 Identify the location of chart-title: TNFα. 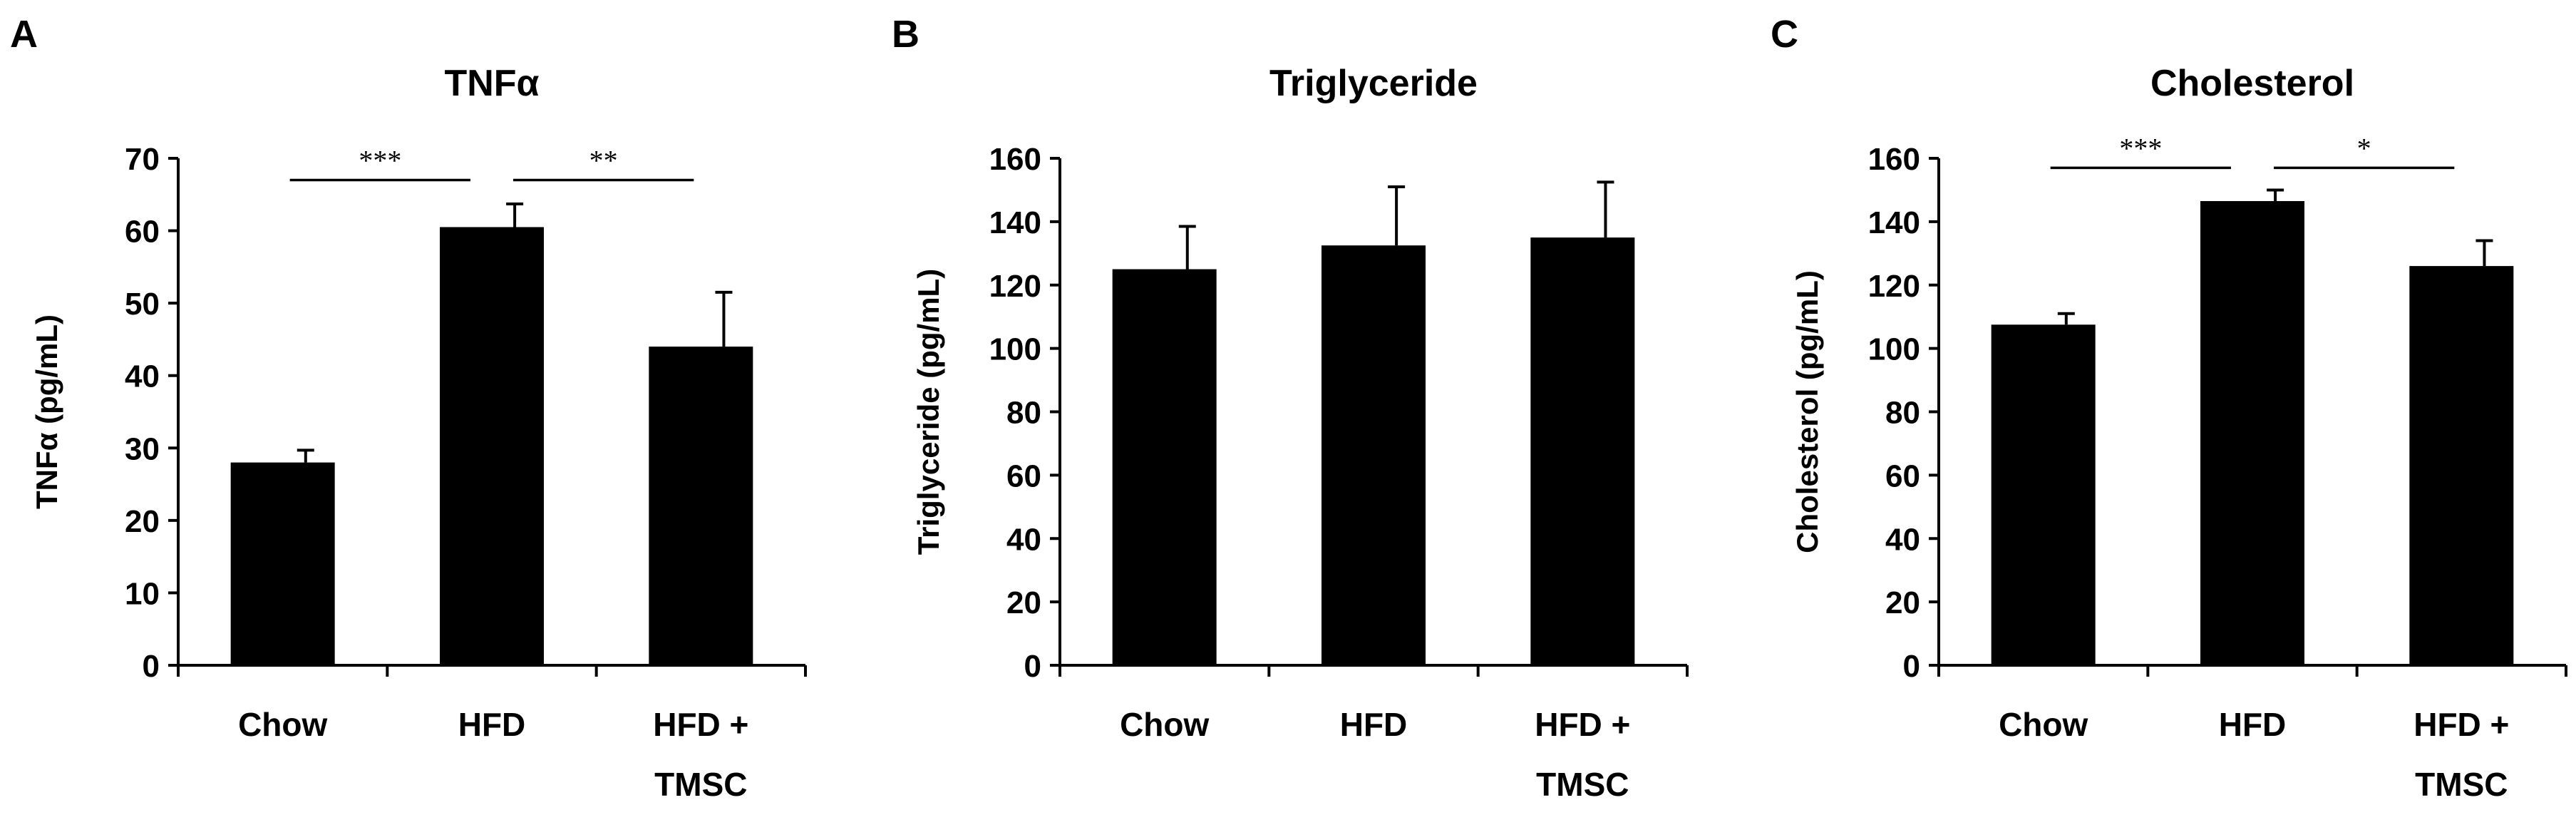
(491, 83).